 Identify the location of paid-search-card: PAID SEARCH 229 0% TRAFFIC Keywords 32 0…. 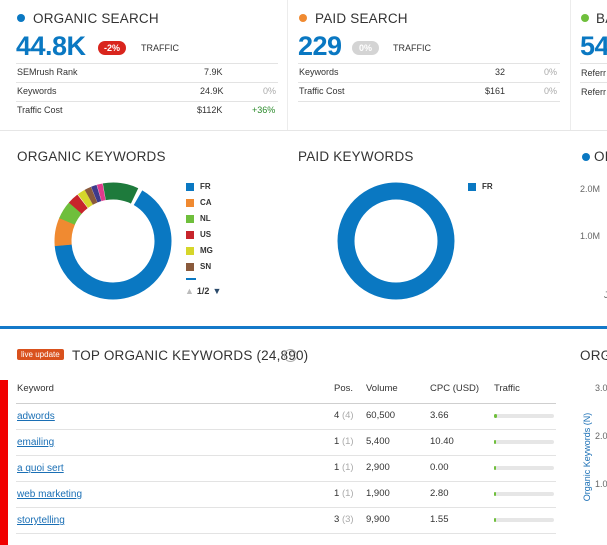
(429, 65).